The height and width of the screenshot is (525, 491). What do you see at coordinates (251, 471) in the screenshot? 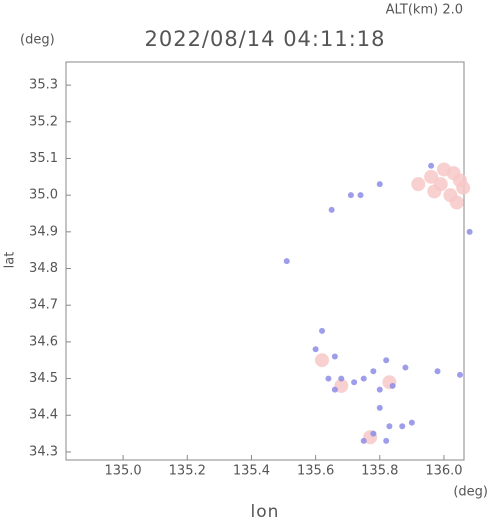
I see `x-tick-label: 135.4` at bounding box center [251, 471].